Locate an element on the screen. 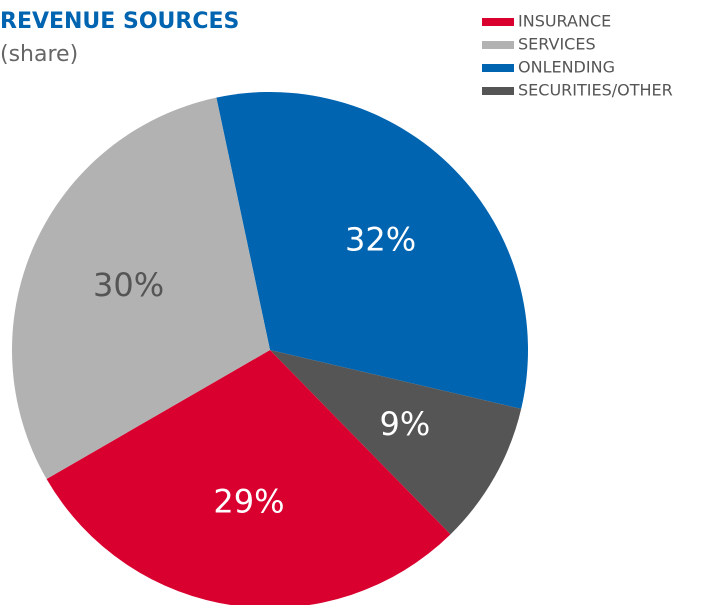  data-label: 30% is located at coordinates (128, 285).